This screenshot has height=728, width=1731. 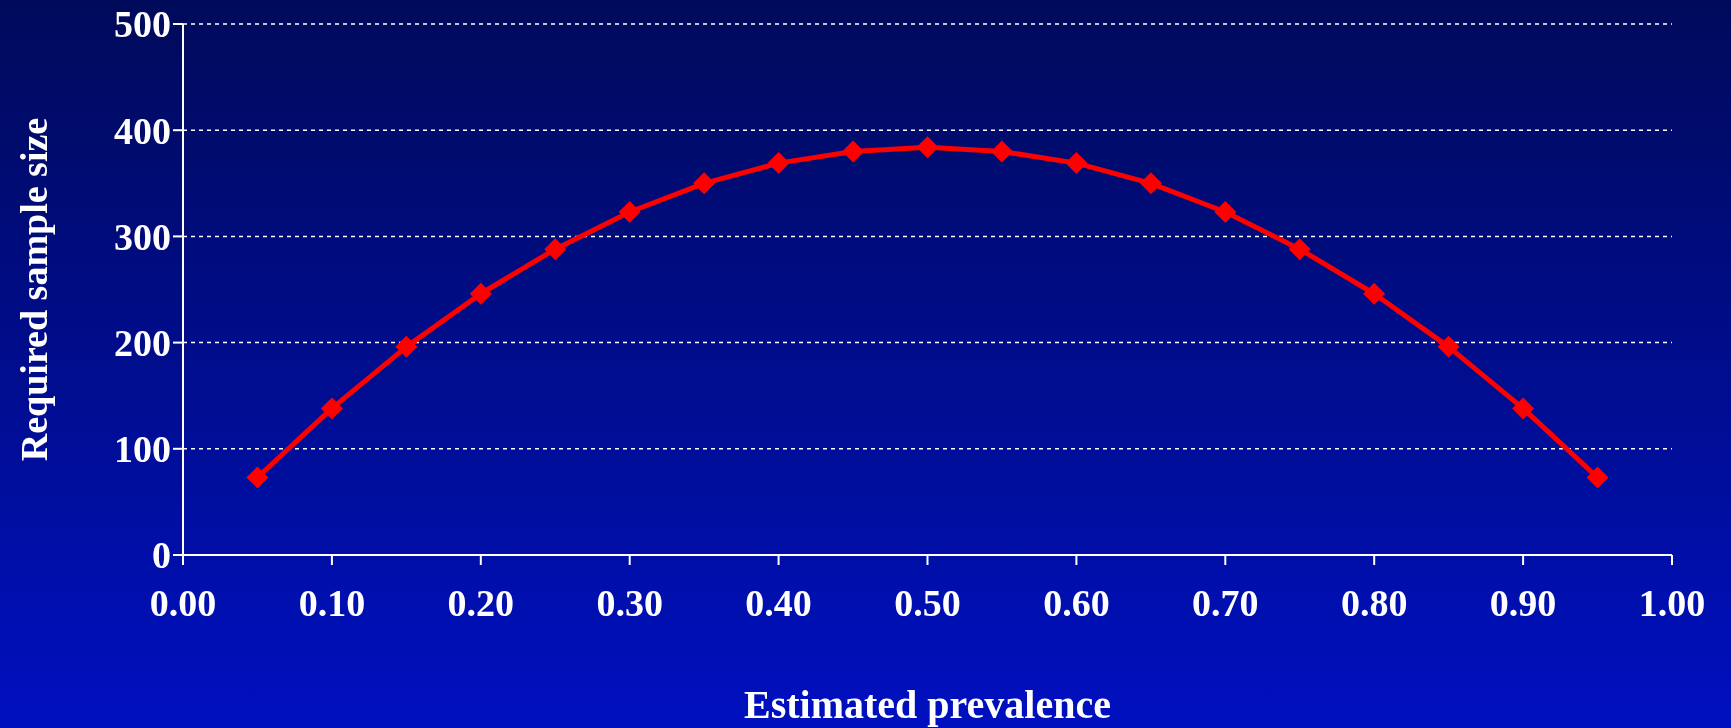 What do you see at coordinates (142, 236) in the screenshot?
I see `y-tick-label: 300` at bounding box center [142, 236].